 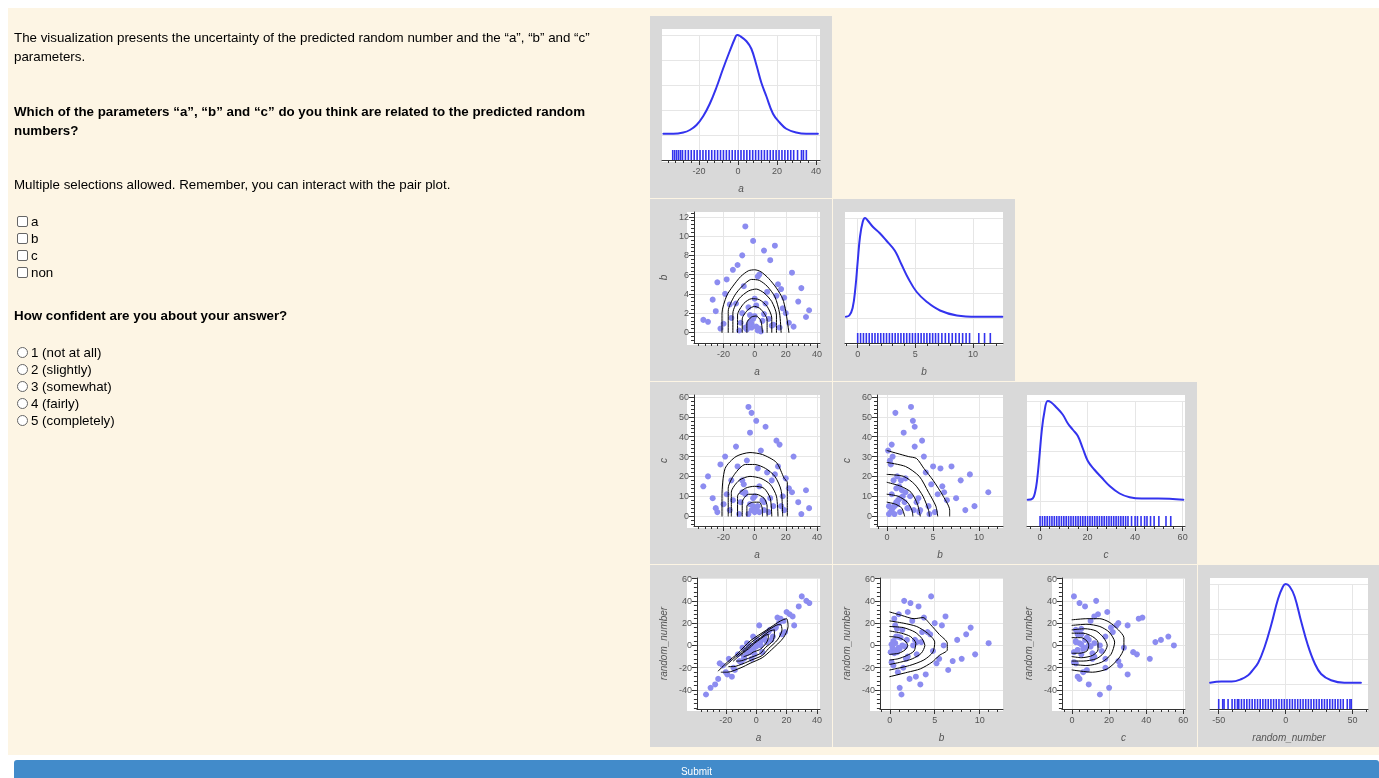 I want to click on x-axis-title: random_number, so click(x=1289, y=737).